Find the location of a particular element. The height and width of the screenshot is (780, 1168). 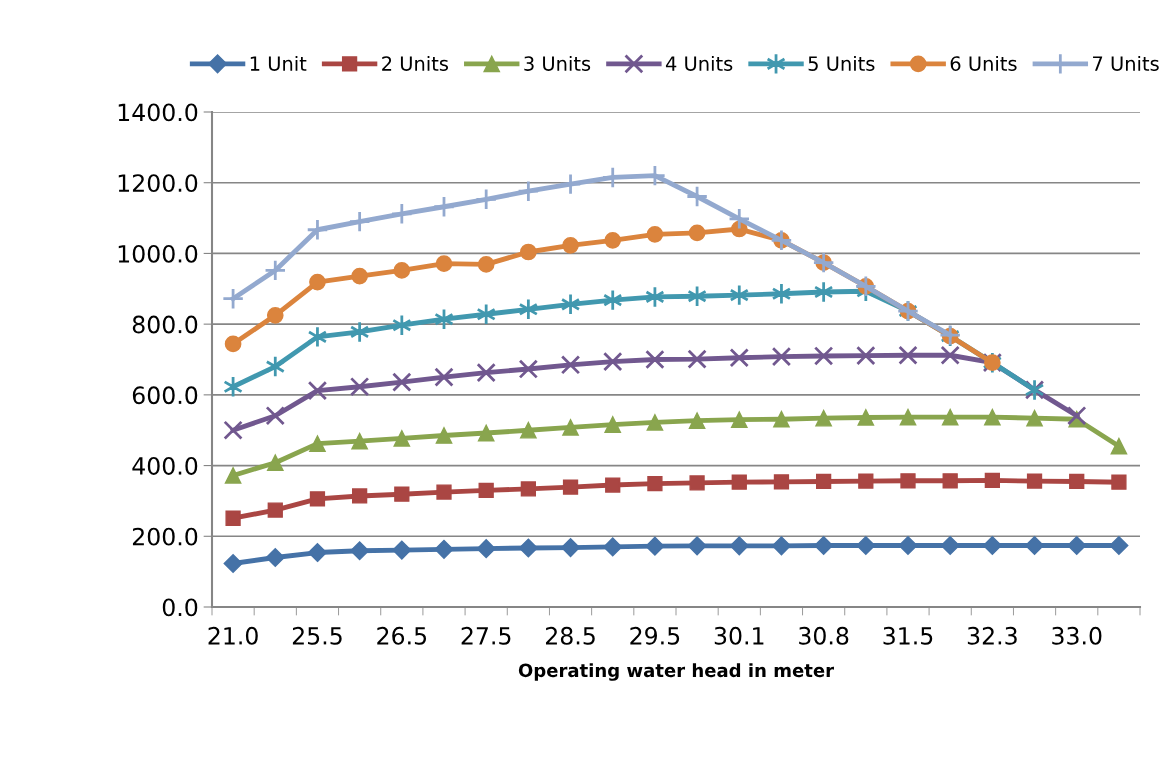

x-tick-label: 31.5 is located at coordinates (908, 635).